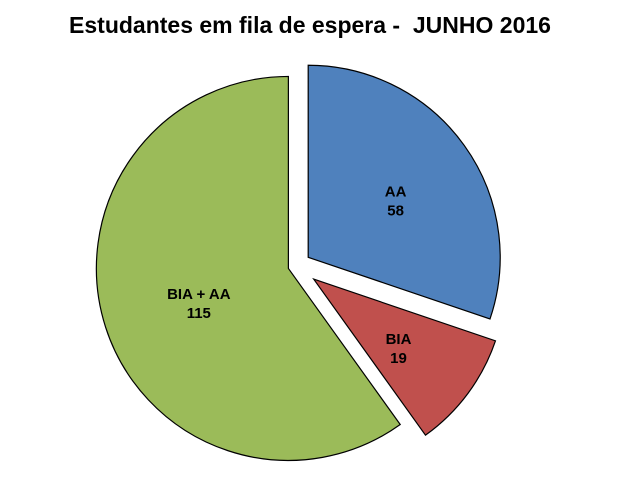 The width and height of the screenshot is (620, 483). Describe the element at coordinates (199, 294) in the screenshot. I see `slice-name-bia-aa: BIA + AA` at that location.